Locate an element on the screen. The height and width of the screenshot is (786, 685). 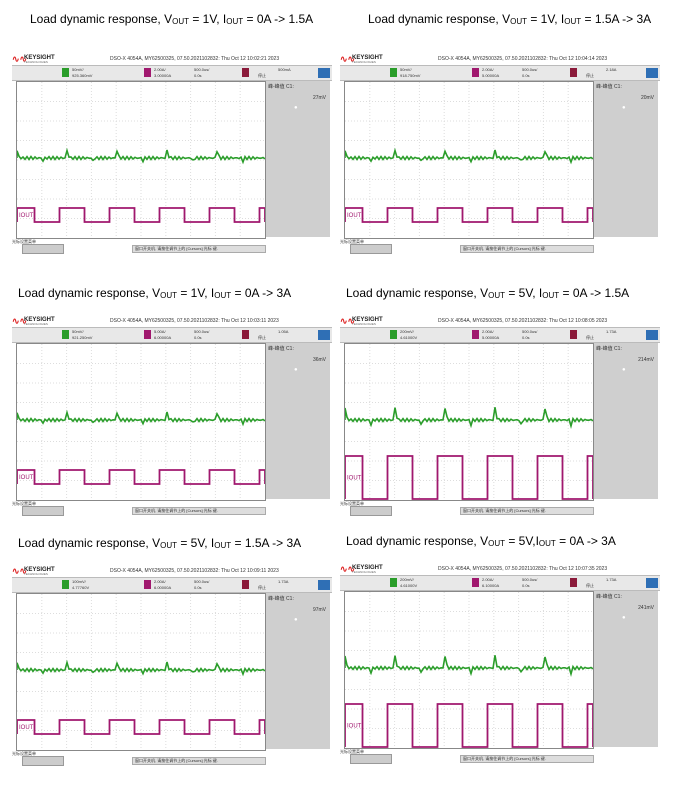
ch1-scale: 50mV/ is located at coordinates (78, 69).